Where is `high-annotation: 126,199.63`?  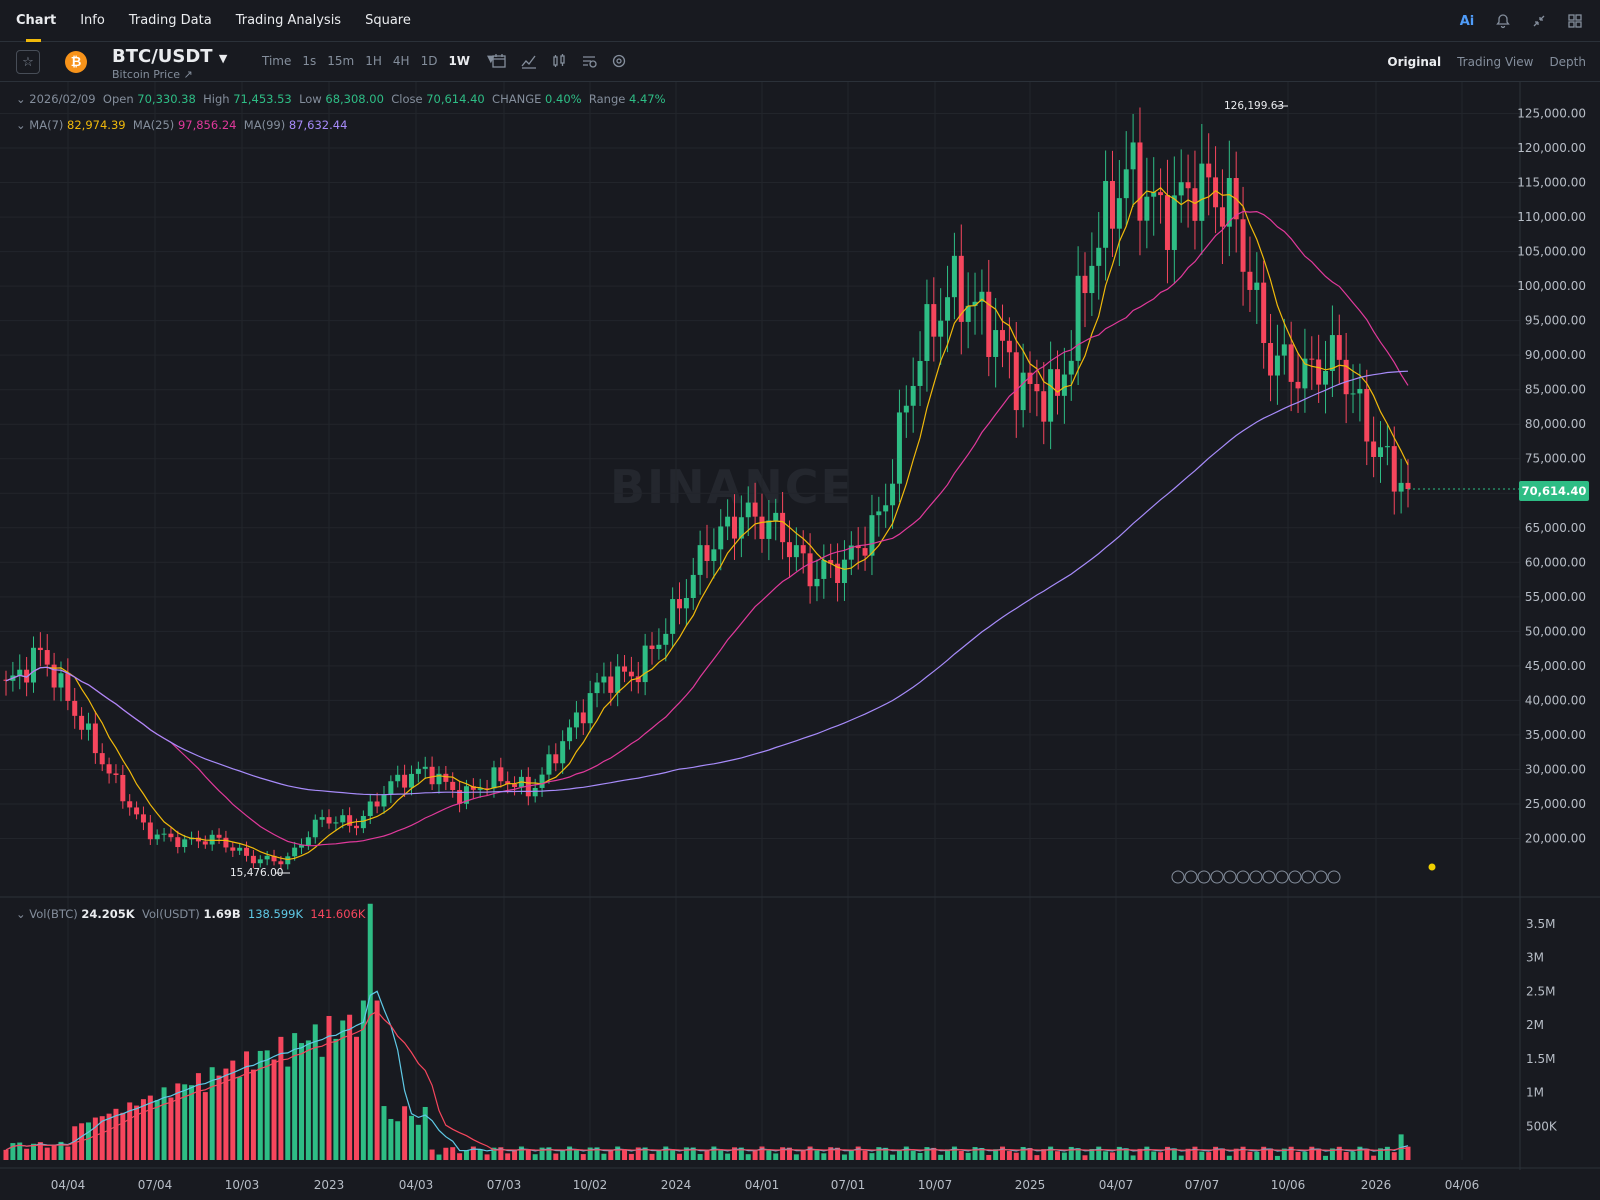
high-annotation: 126,199.63 is located at coordinates (1254, 106).